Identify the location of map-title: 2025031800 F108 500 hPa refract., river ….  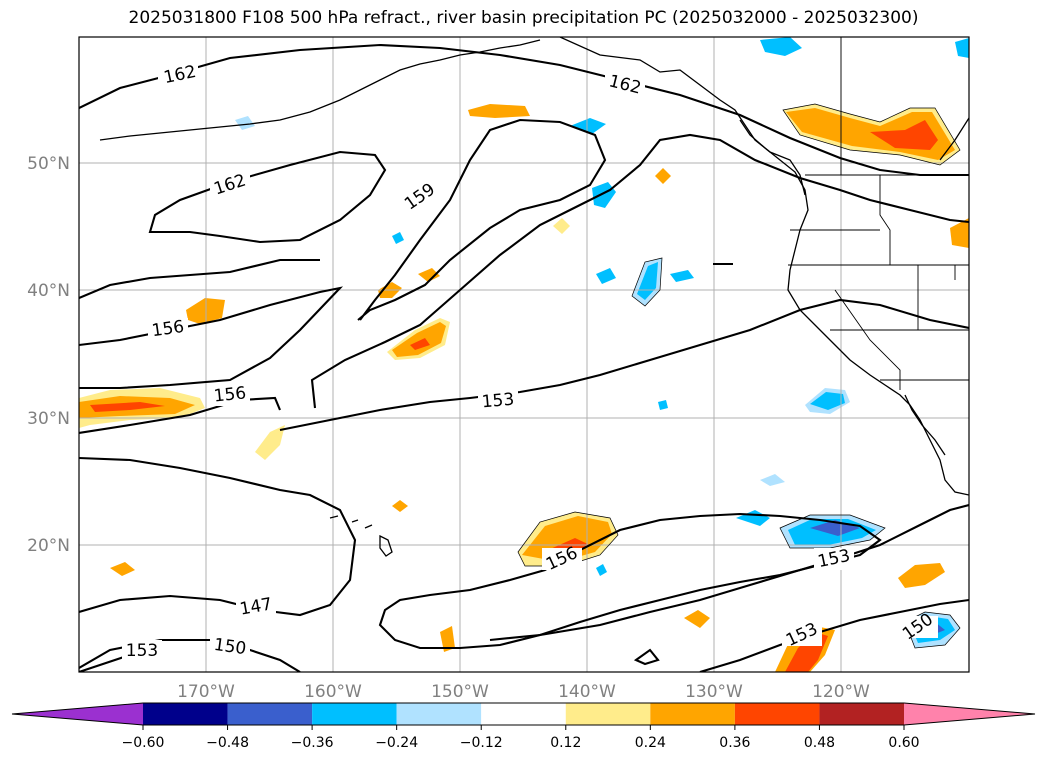
(523, 18).